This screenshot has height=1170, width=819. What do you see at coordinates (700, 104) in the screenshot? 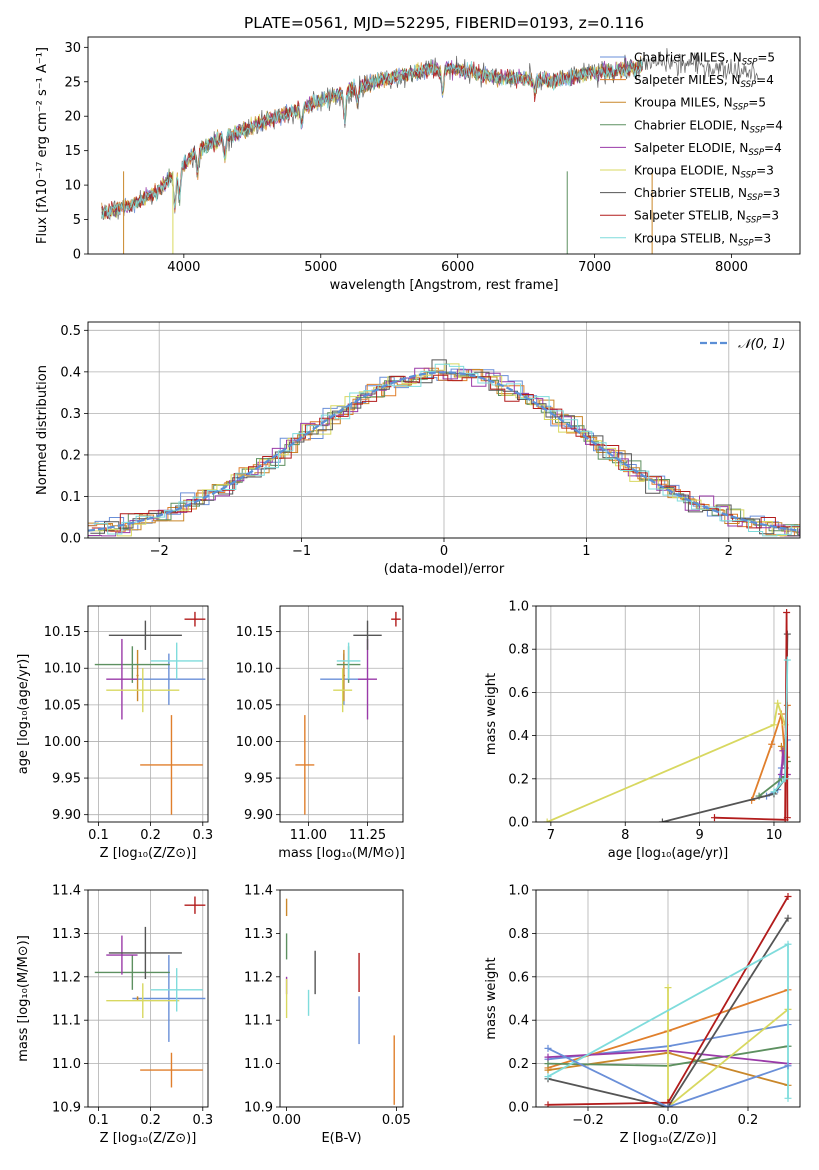
I see `legend-entry: Kroupa MILES, NSSP=5` at bounding box center [700, 104].